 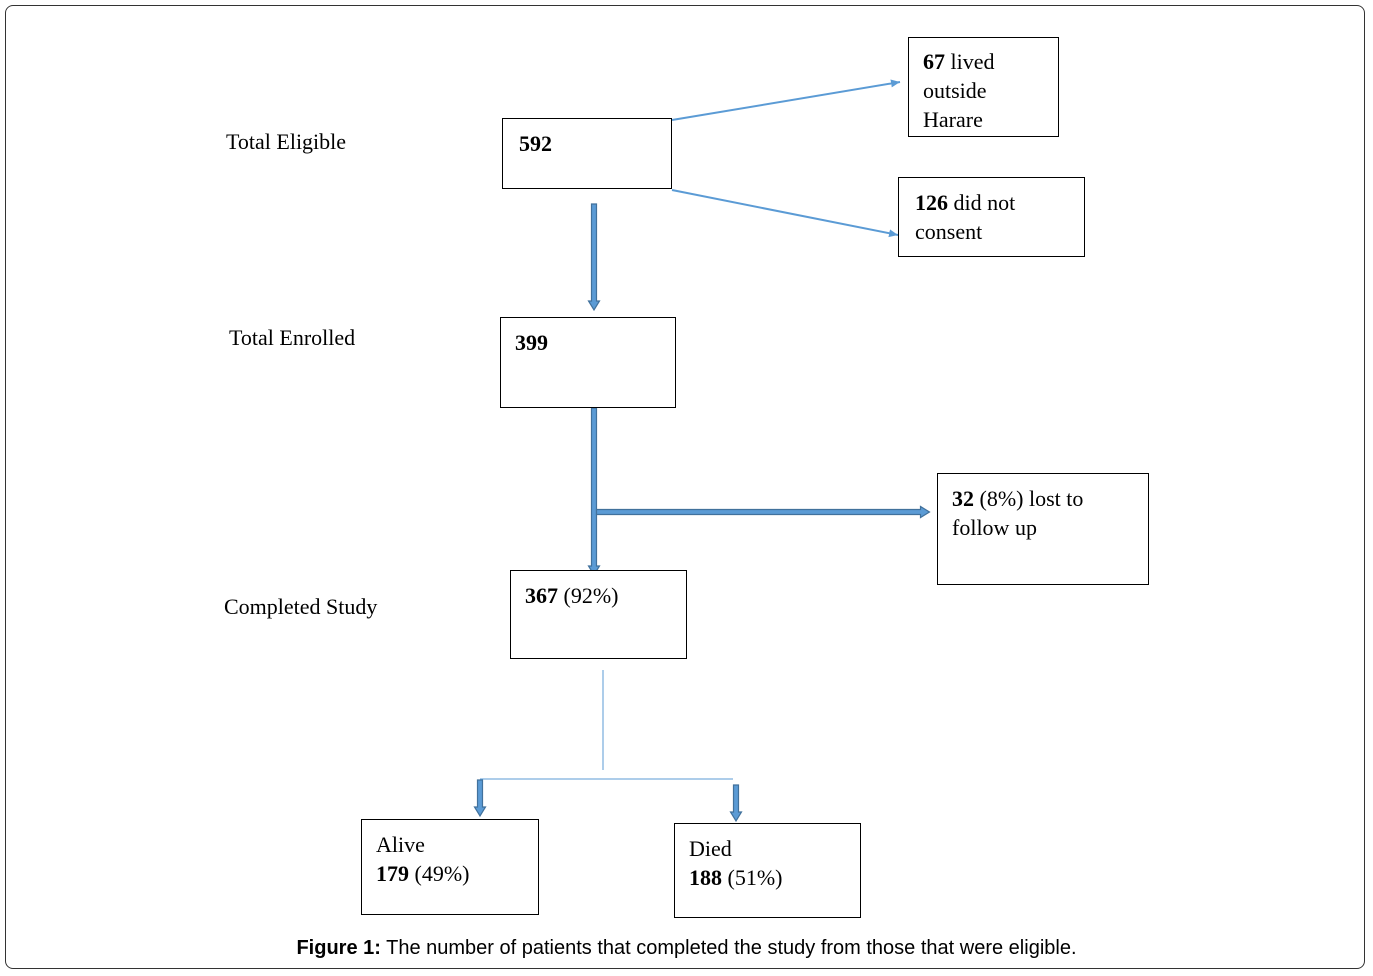 I want to click on stage-label: Total Eligible, so click(x=286, y=141).